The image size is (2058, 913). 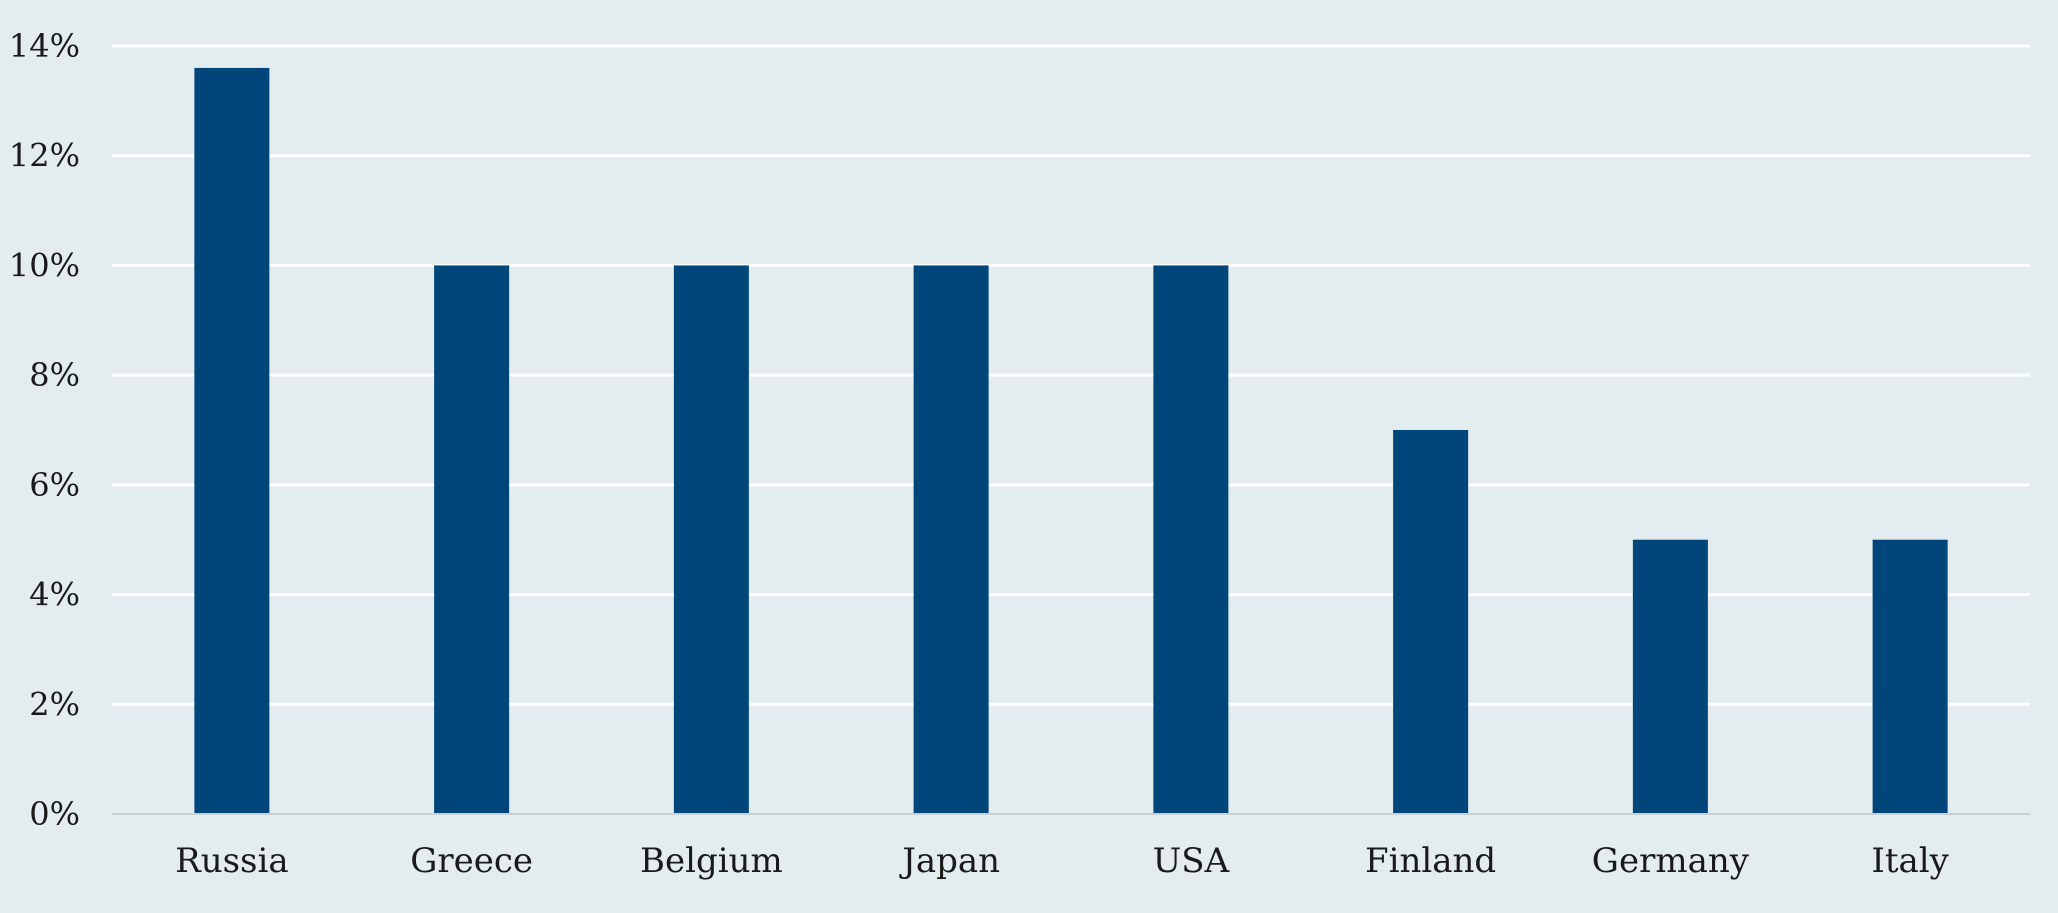 I want to click on y-tick-label: 2%, so click(x=54, y=704).